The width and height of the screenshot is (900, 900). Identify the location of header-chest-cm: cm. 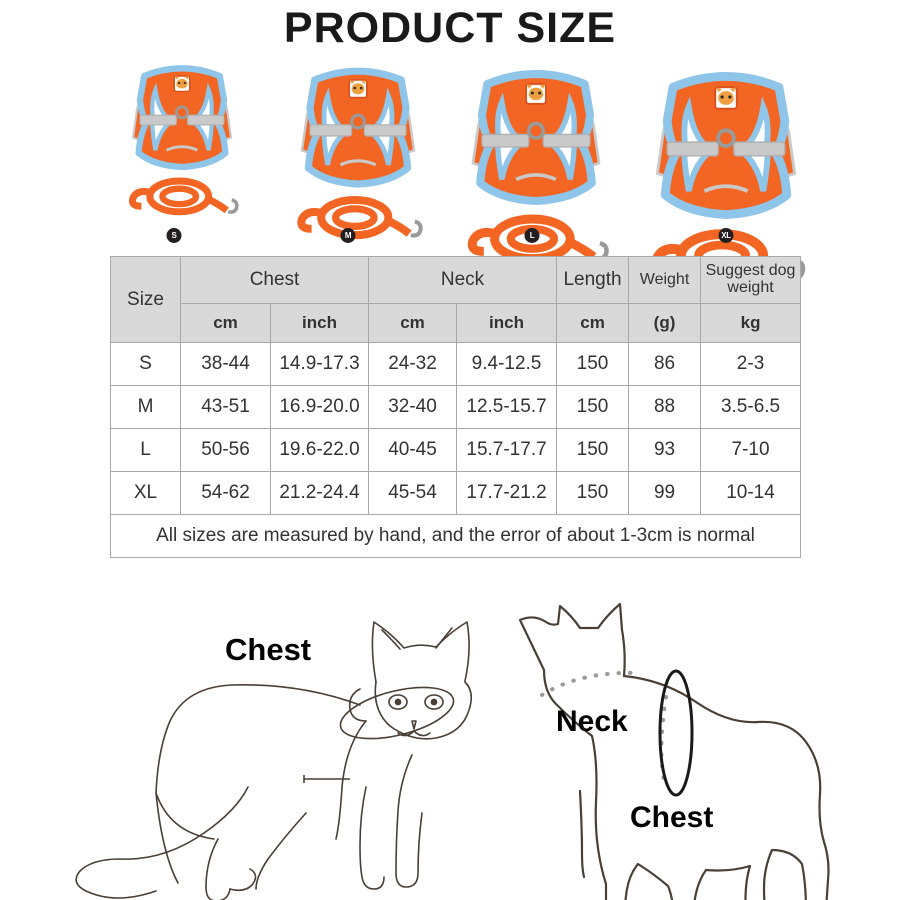
(225, 323).